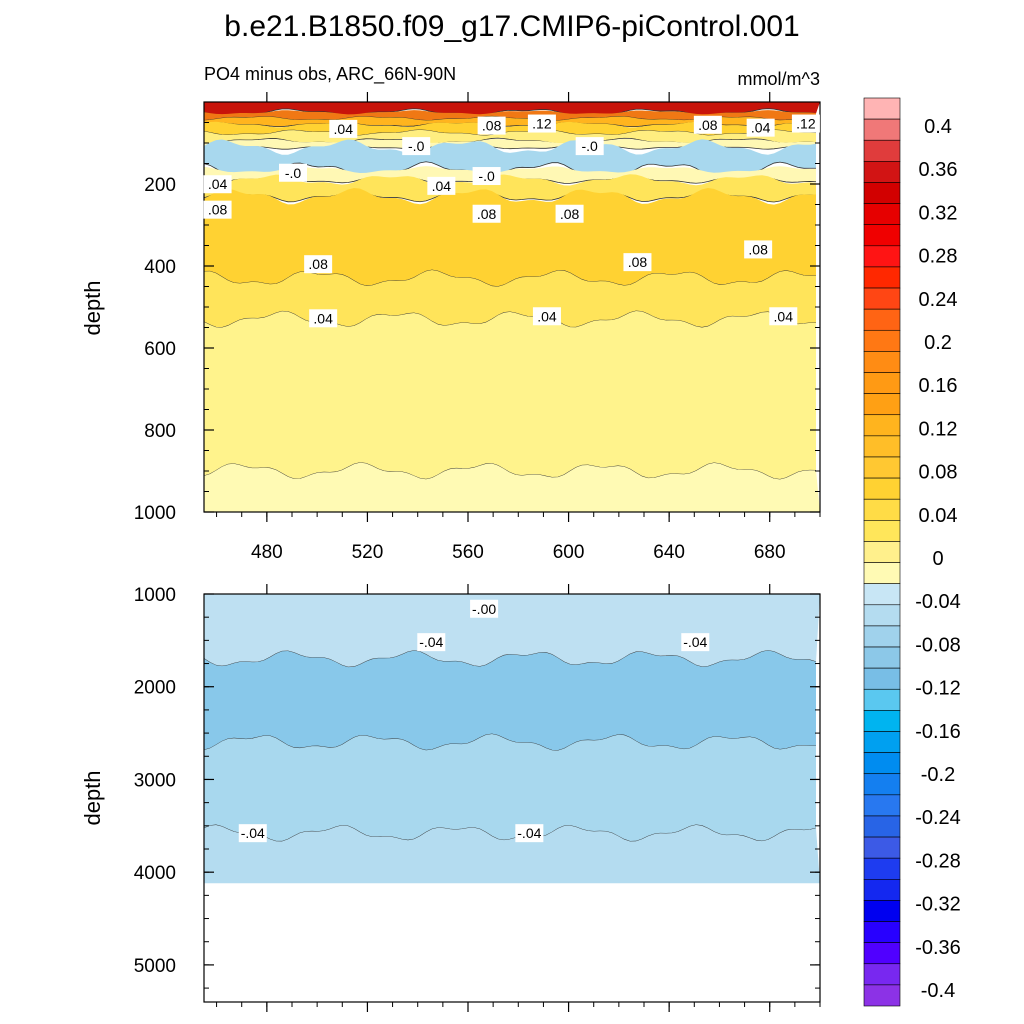 The height and width of the screenshot is (1024, 1024). I want to click on colorbar-label: -0.04, so click(938, 602).